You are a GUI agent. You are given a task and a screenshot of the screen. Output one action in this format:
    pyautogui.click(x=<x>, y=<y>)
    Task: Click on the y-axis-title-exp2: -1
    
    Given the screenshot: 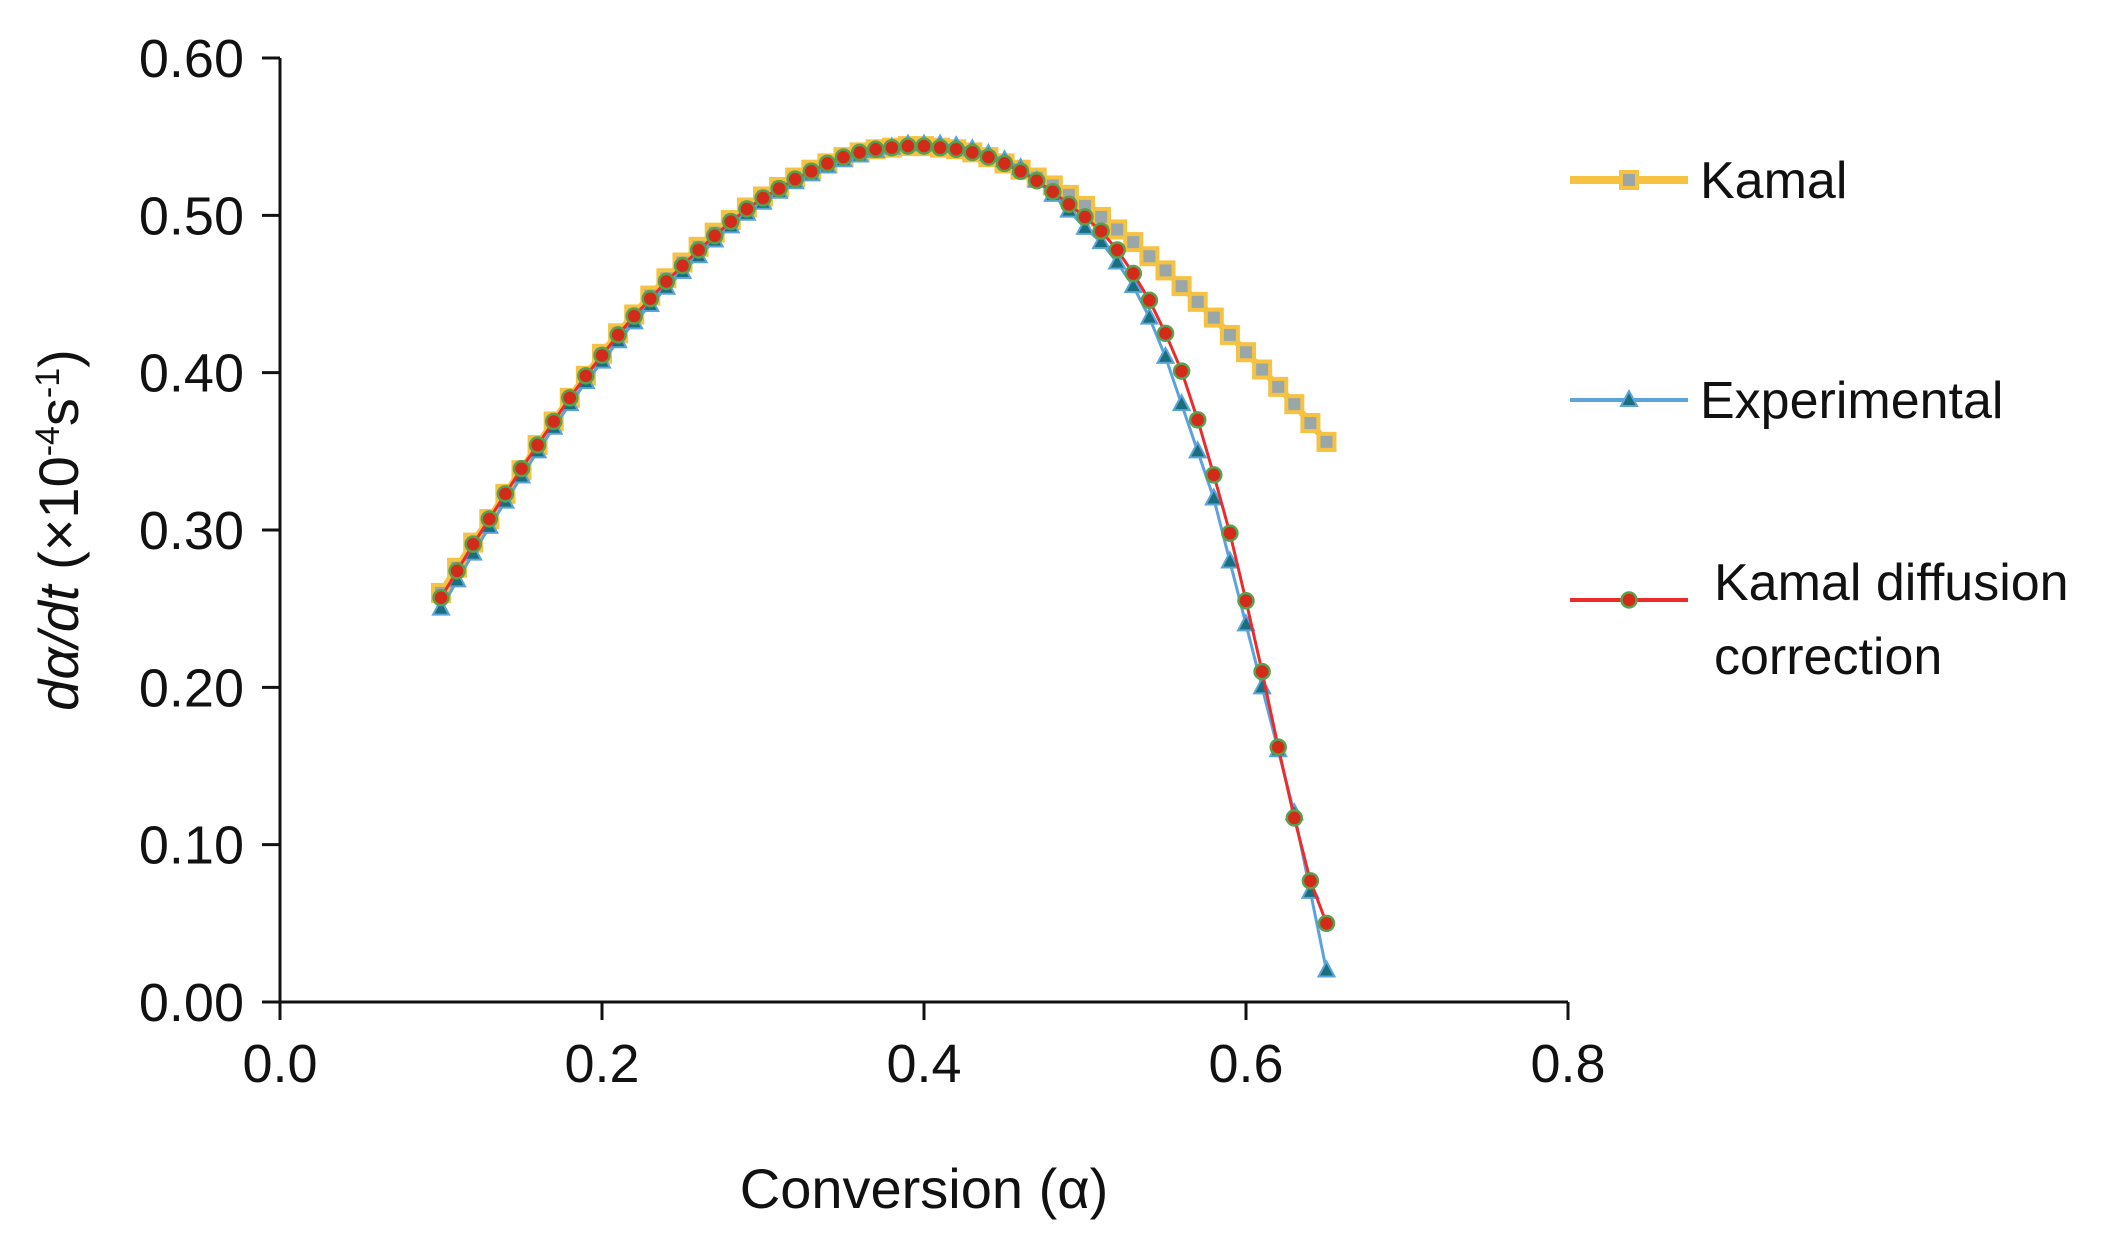 What is the action you would take?
    pyautogui.click(x=48, y=383)
    